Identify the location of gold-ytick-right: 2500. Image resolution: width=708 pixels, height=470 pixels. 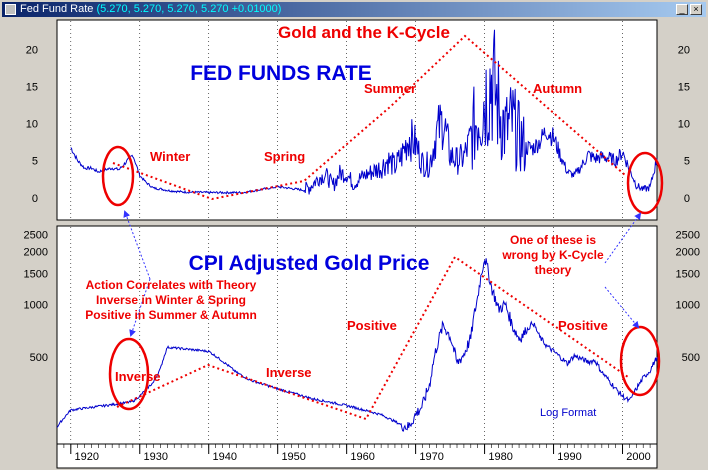
(688, 236).